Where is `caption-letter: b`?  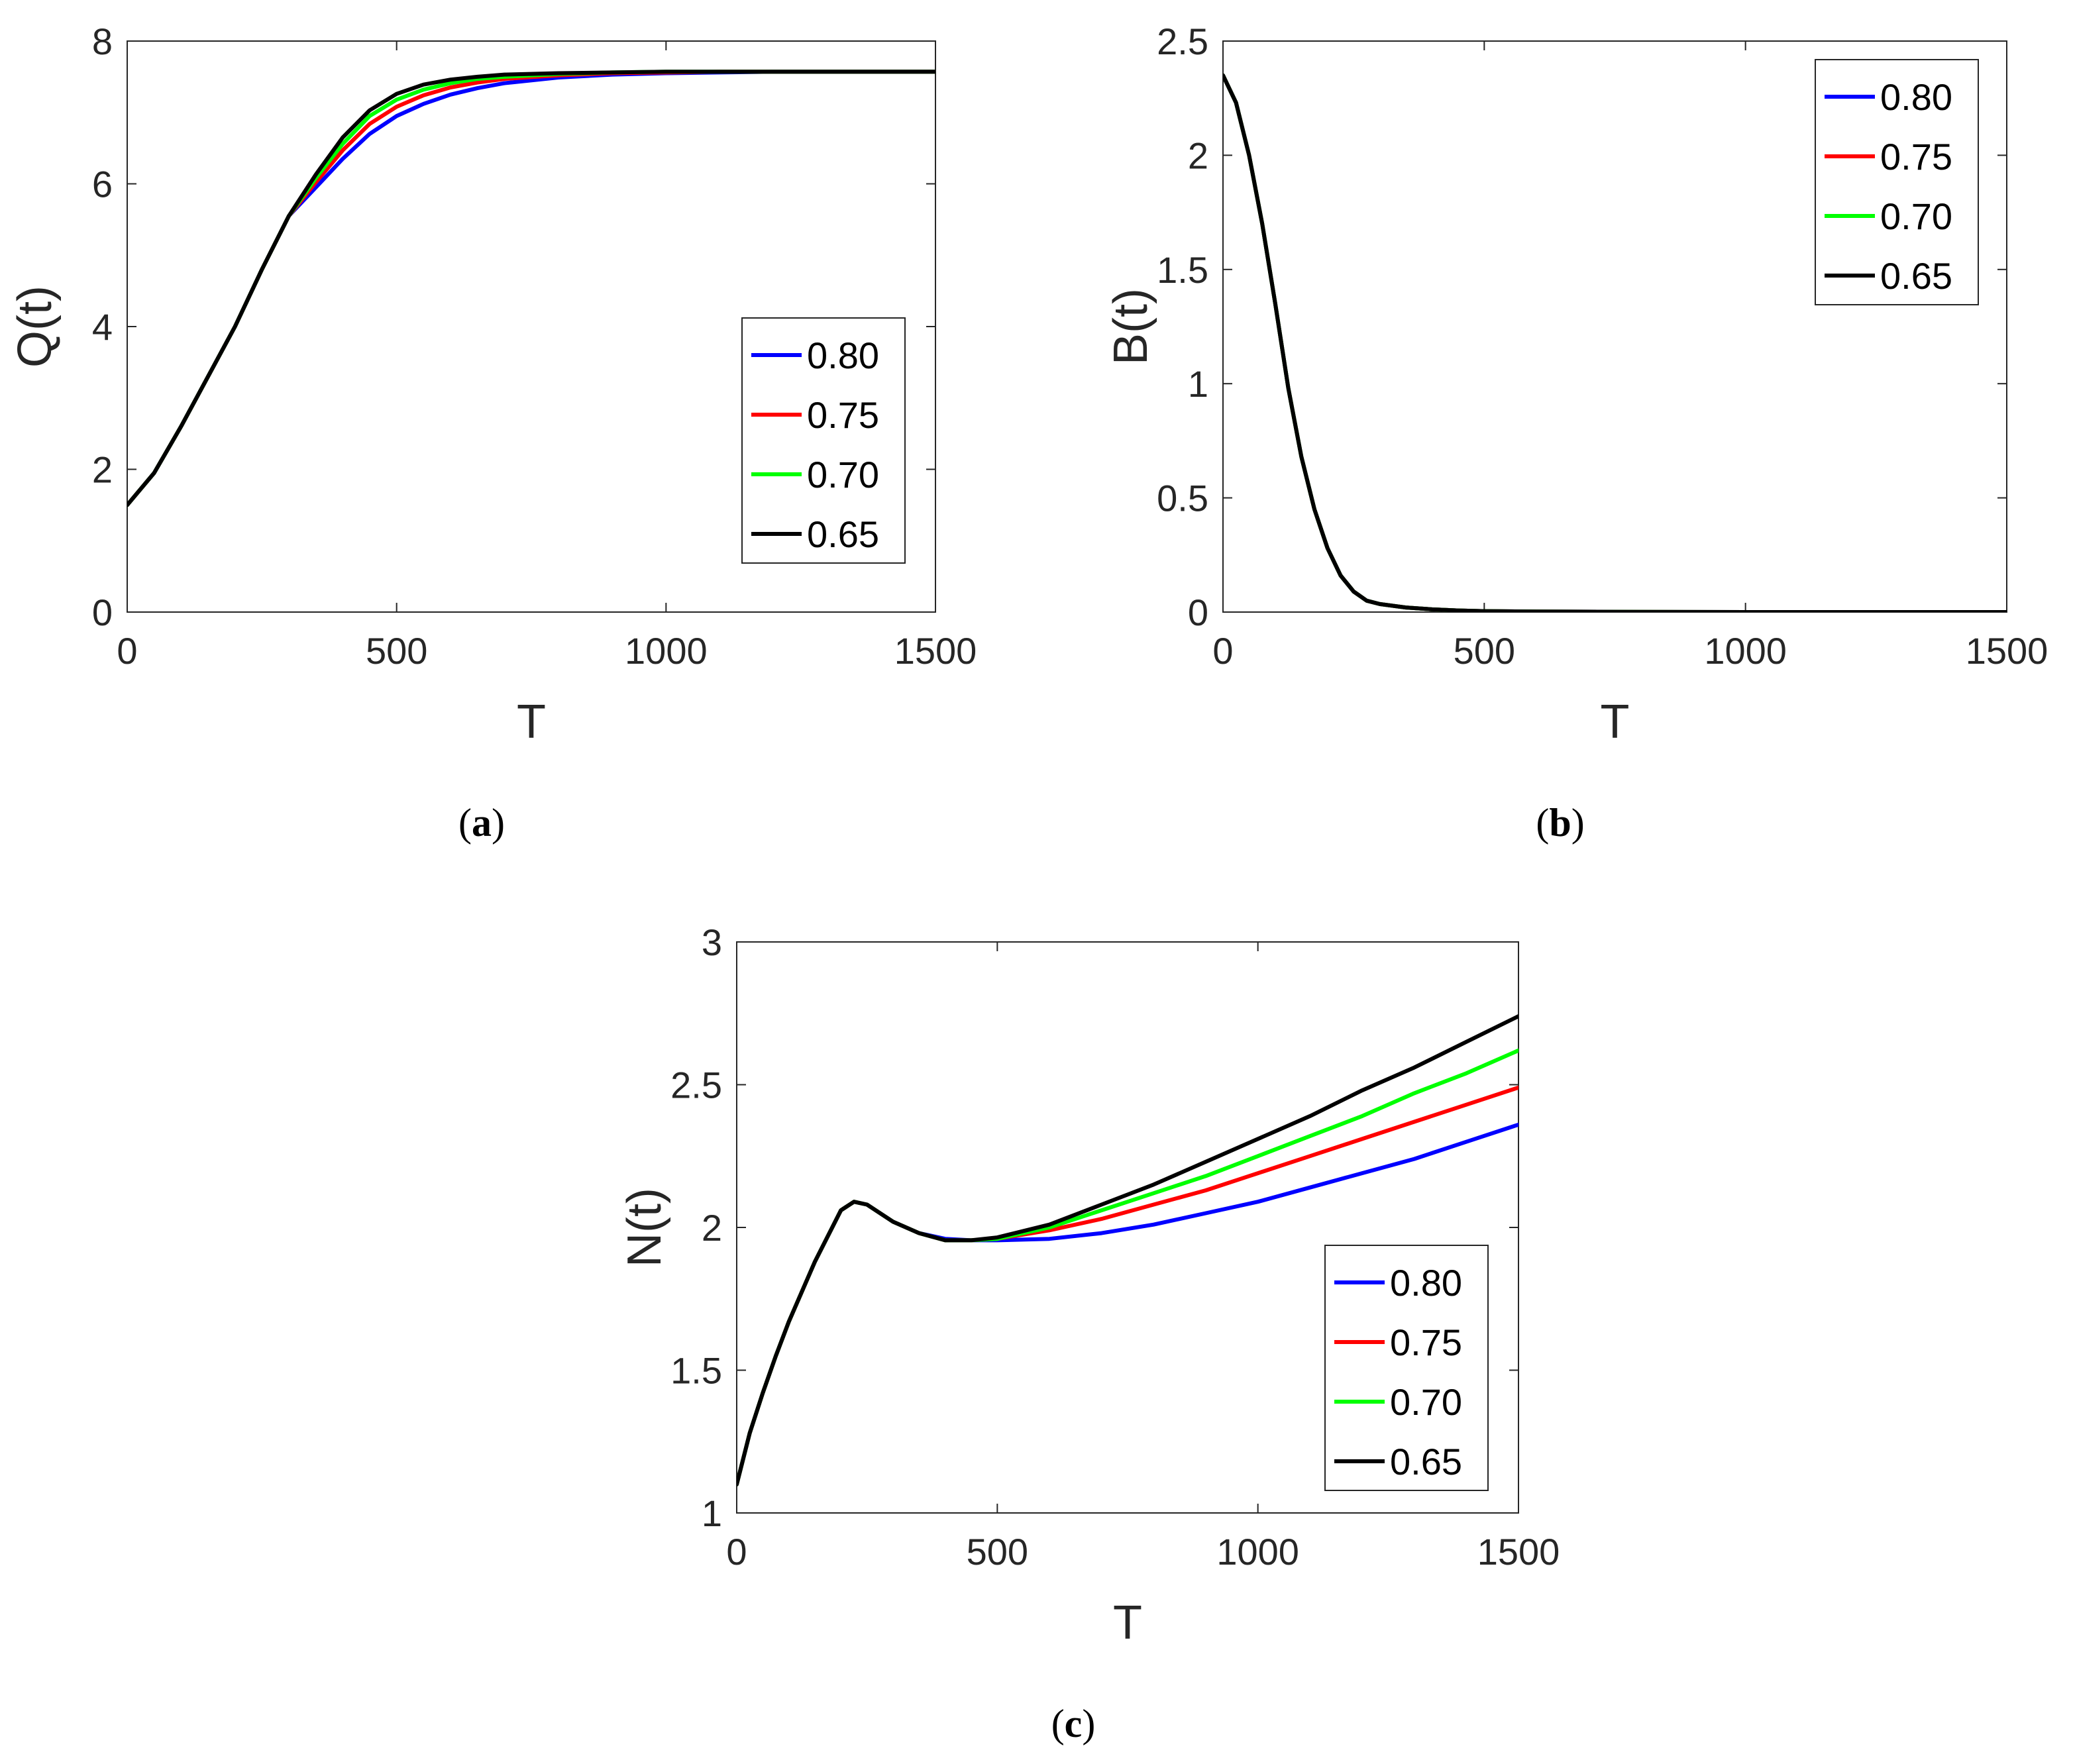
caption-letter: b is located at coordinates (1560, 823).